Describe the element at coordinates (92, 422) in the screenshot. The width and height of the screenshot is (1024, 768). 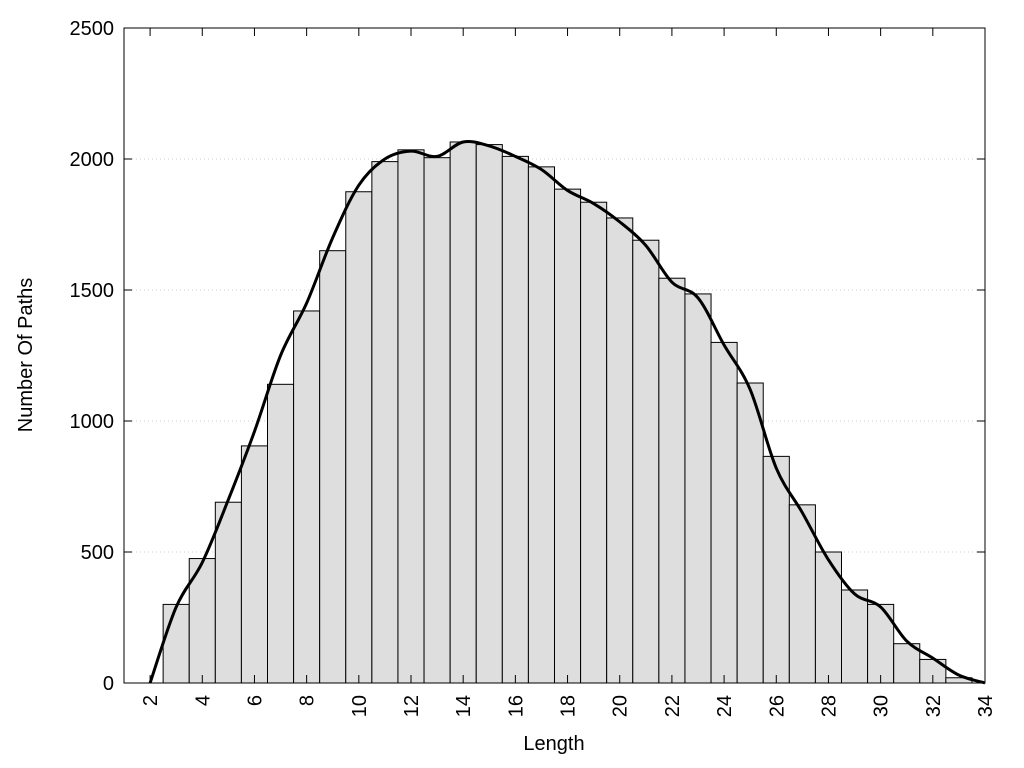
I see `y-tick-label: 1000` at that location.